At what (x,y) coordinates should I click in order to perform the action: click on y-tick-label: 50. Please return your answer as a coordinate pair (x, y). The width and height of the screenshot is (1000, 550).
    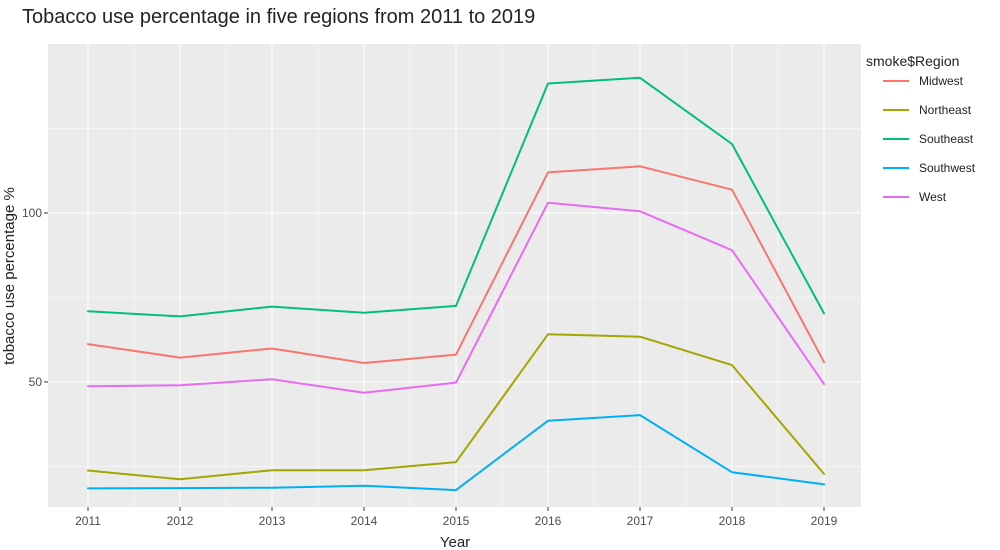
    Looking at the image, I should click on (36, 382).